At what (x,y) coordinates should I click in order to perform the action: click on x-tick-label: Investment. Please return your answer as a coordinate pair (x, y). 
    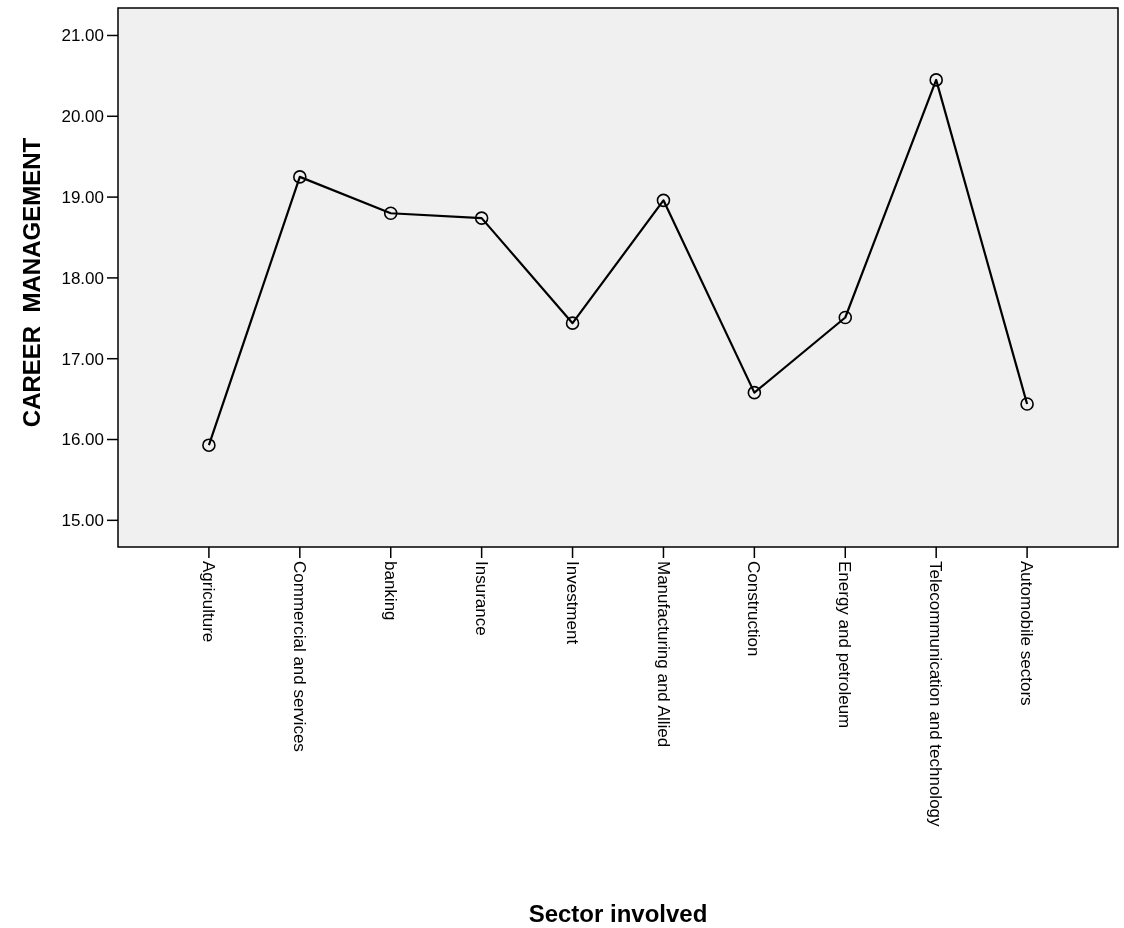
    Looking at the image, I should click on (572, 603).